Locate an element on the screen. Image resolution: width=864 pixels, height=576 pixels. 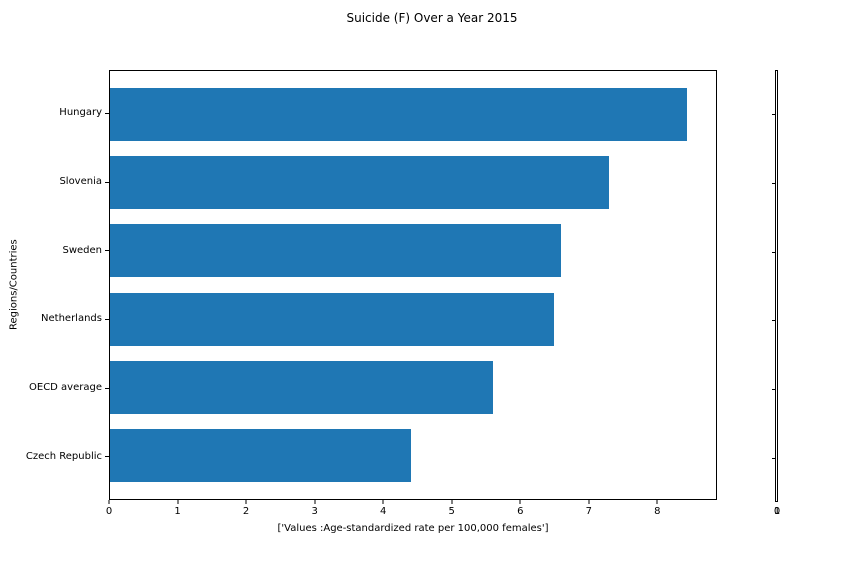
x-tick-label: 3 is located at coordinates (314, 511).